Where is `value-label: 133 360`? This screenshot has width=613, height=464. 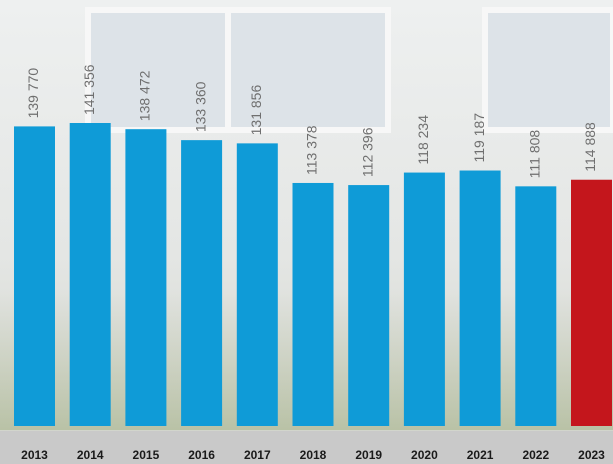
value-label: 133 360 is located at coordinates (200, 106).